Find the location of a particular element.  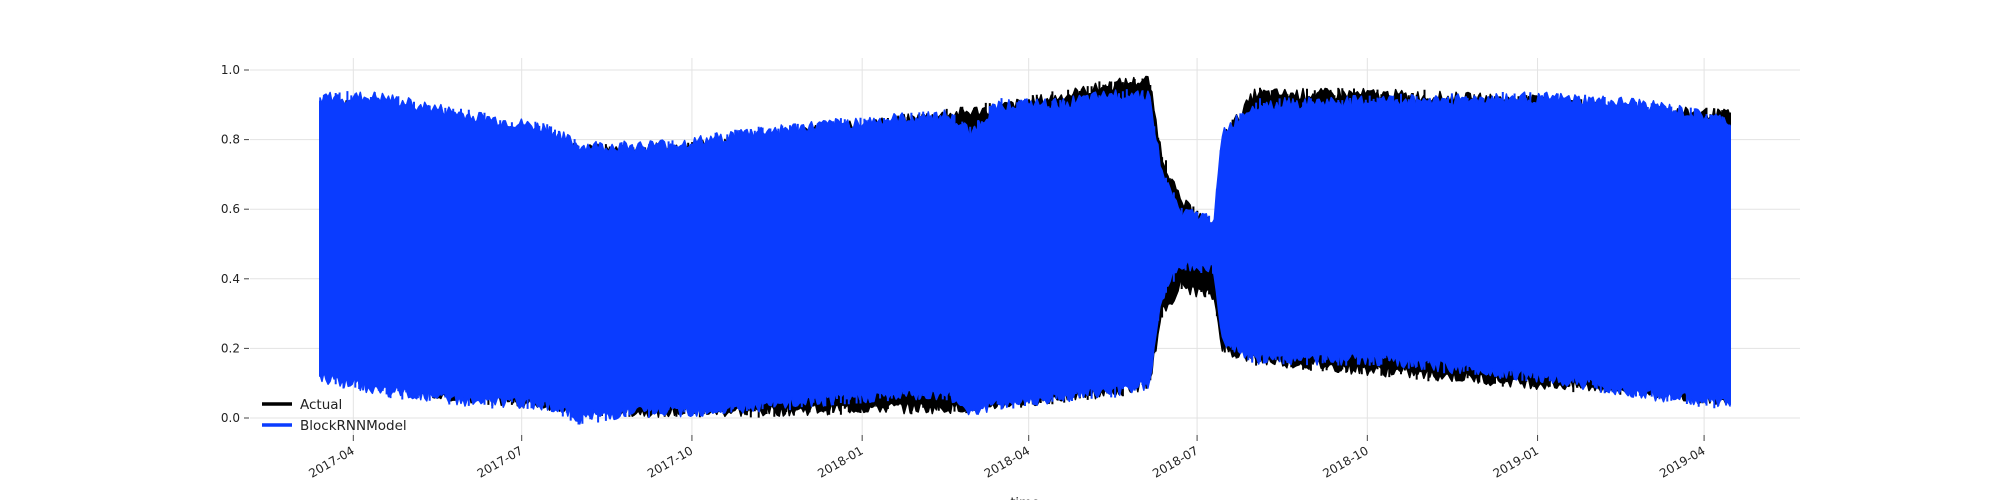

legend-label-blockrnnmodel: BlockRNNModel is located at coordinates (353, 426).